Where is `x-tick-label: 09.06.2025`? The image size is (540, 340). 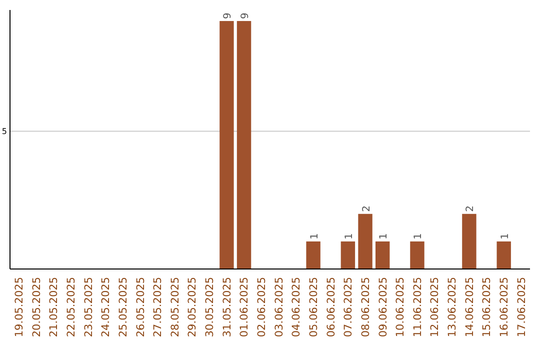
x-tick-label: 09.06.2025 is located at coordinates (383, 307).